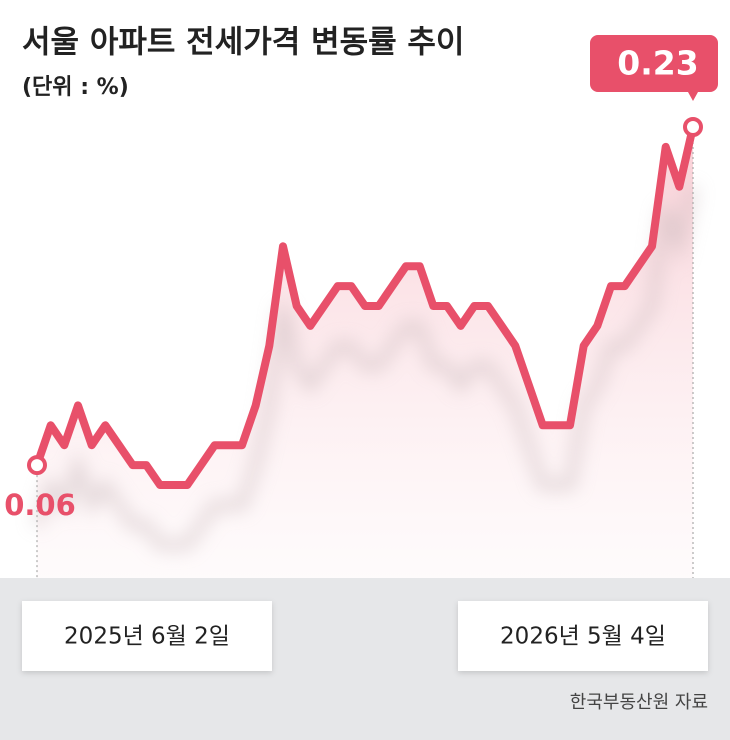 This screenshot has width=730, height=740. I want to click on source: 한국부동산원 자료, so click(639, 702).